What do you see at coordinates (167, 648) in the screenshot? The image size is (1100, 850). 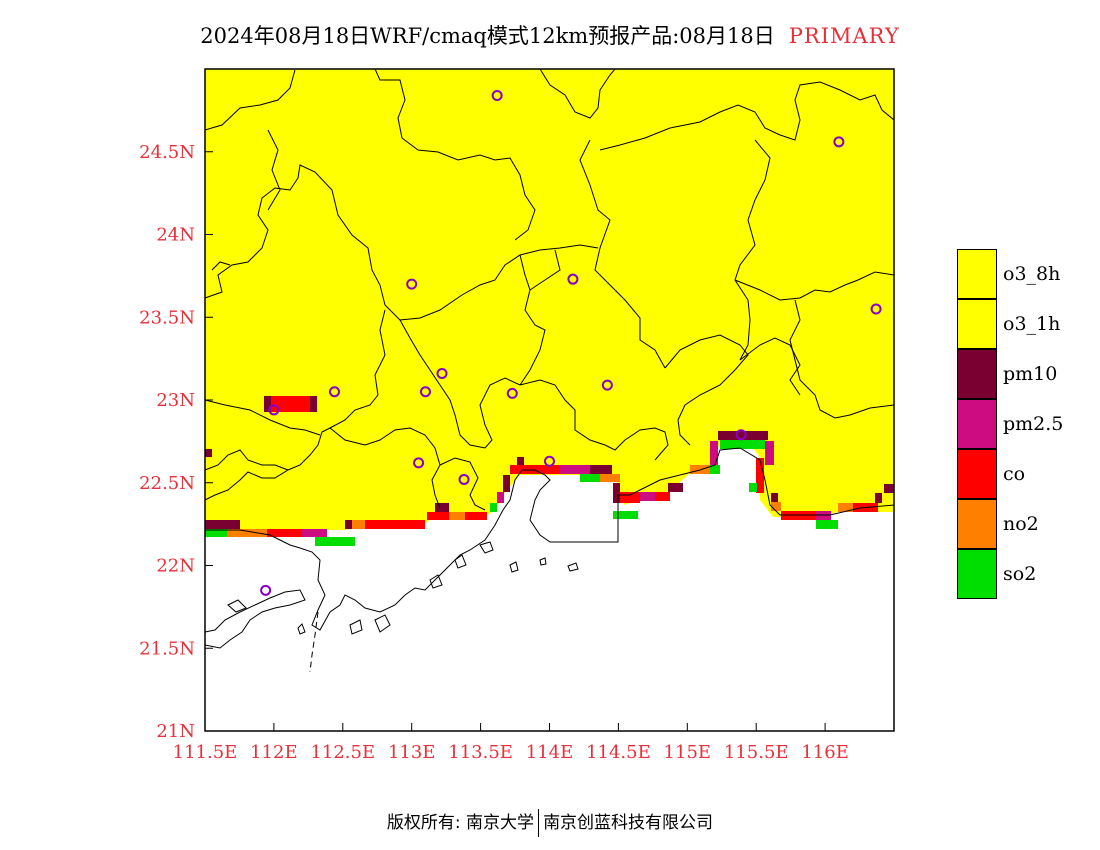 I see `y-tick-label: 21.5N` at bounding box center [167, 648].